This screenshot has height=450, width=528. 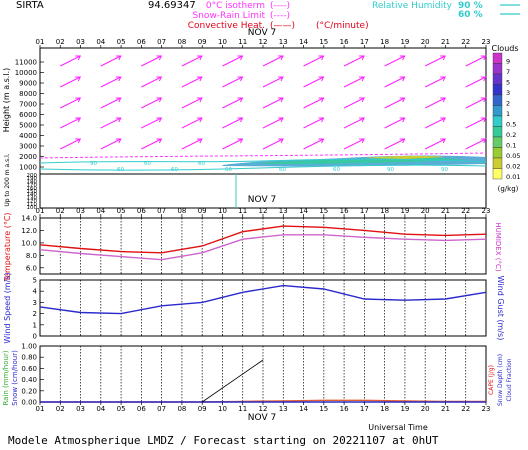 What do you see at coordinates (412, 6) in the screenshot?
I see `legend-right-label: Relative Humidity` at bounding box center [412, 6].